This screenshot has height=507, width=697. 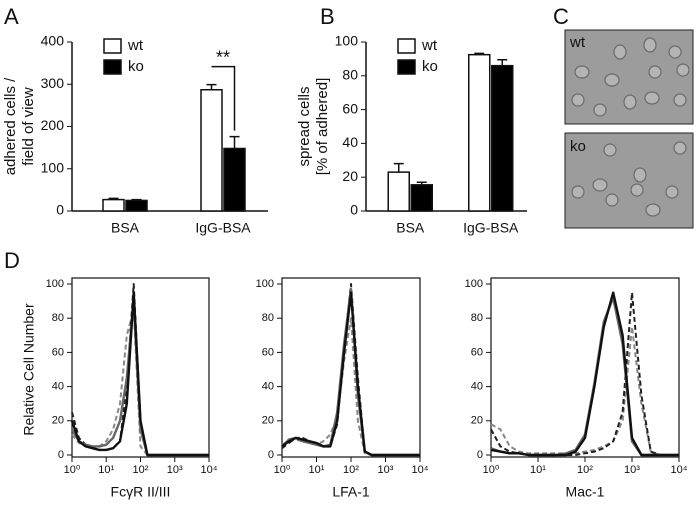 I want to click on micrograph: wt, so click(x=629, y=77).